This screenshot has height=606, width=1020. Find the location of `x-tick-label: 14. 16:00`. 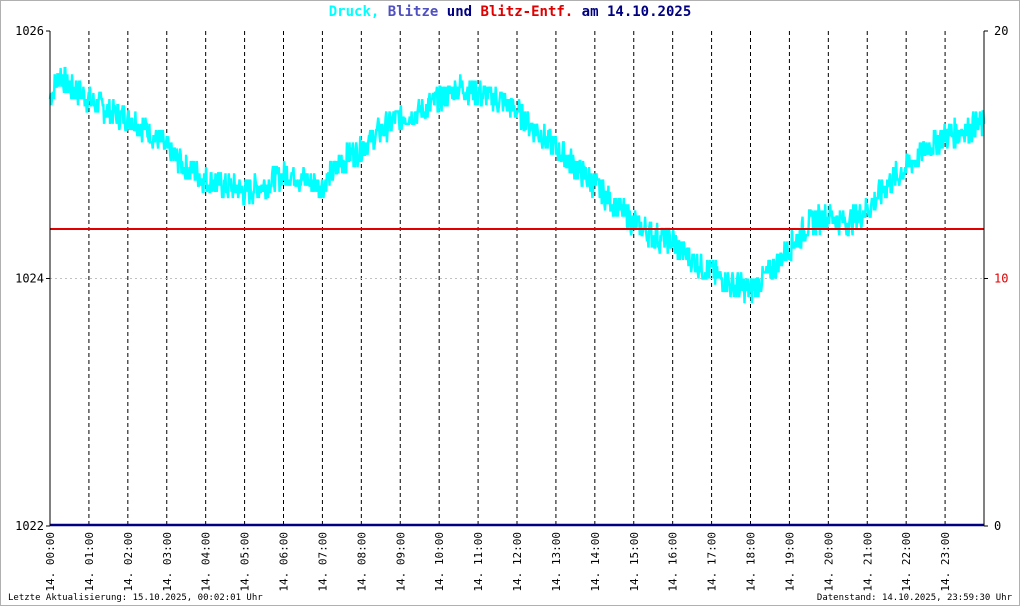

x-tick-label: 14. 16:00 is located at coordinates (673, 562).